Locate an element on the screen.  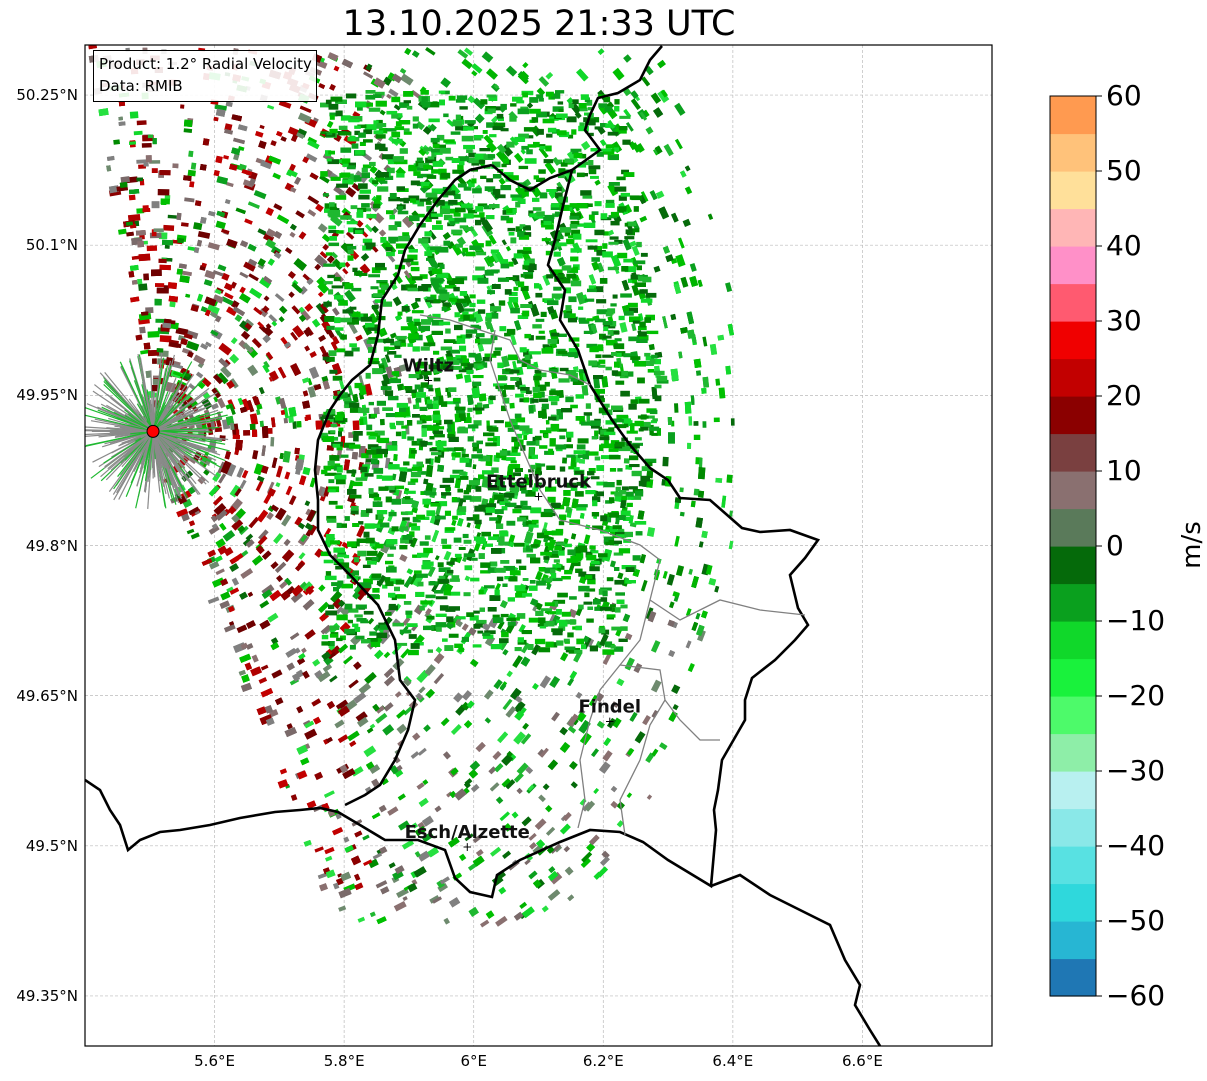
colorbar-tick-label: 10 is located at coordinates (1124, 470).